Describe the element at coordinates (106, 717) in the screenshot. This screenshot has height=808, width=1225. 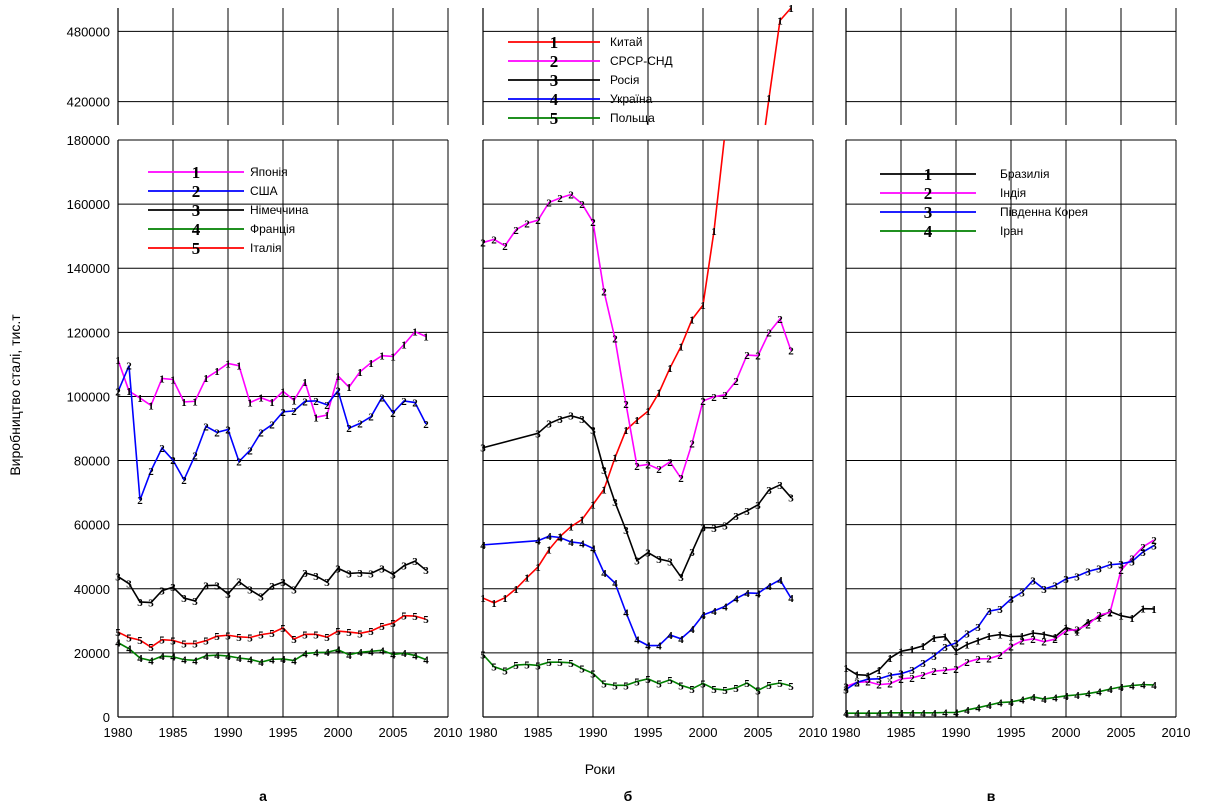
I see `y-tick-label: 0` at that location.